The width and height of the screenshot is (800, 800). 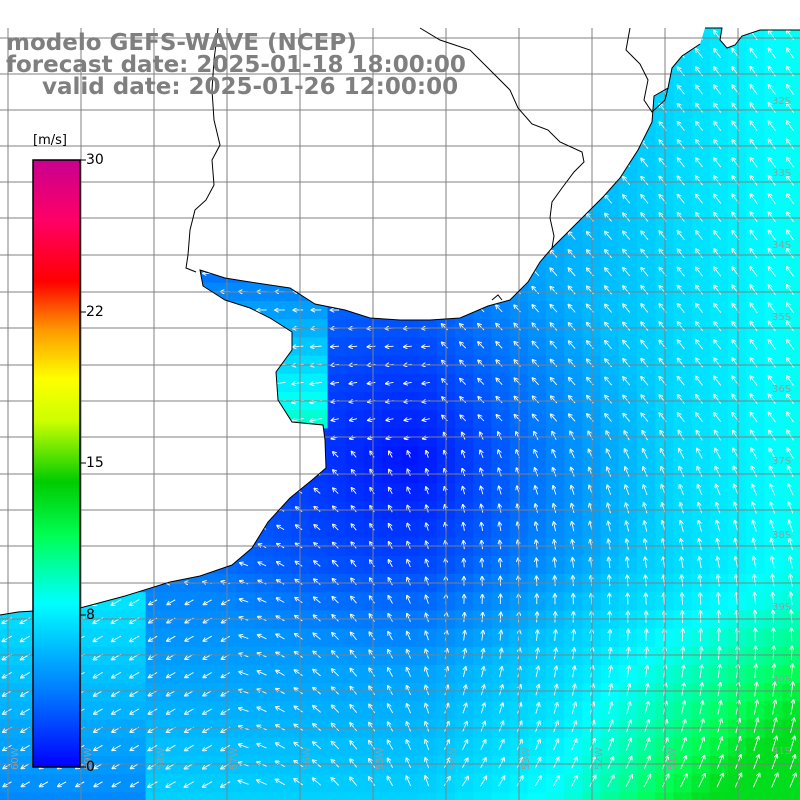 I want to click on longitude-label: 55W, so click(x=380, y=758).